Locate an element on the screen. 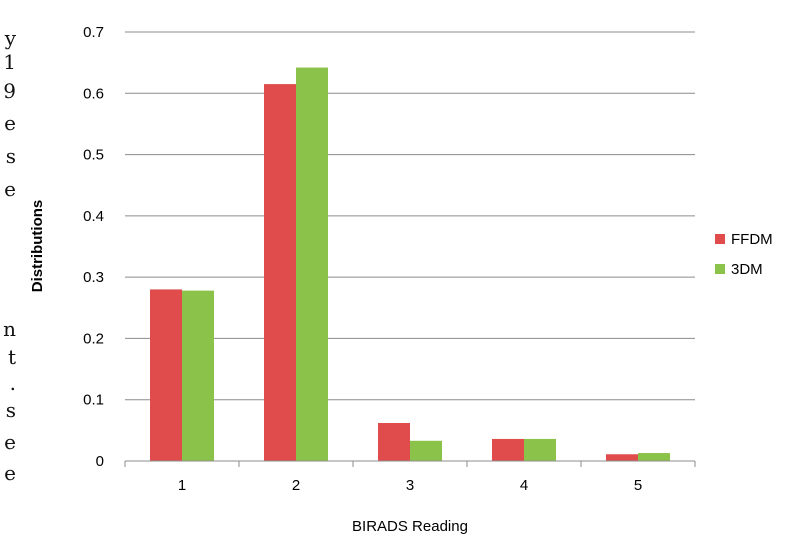 This screenshot has width=805, height=540. x-tick-label: 3 is located at coordinates (410, 485).